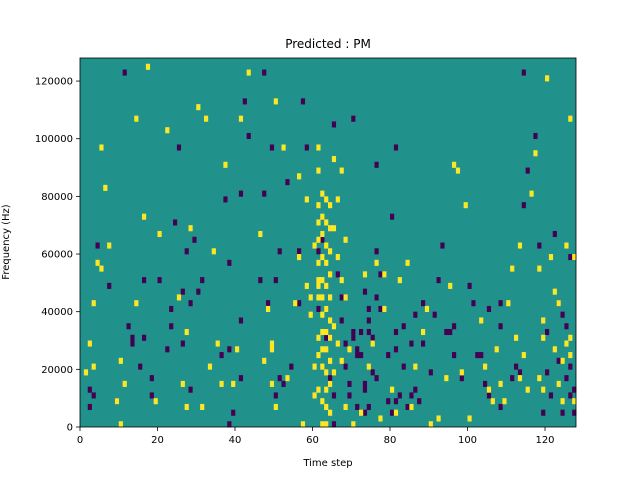  What do you see at coordinates (544, 440) in the screenshot?
I see `x-tick-label: 120` at bounding box center [544, 440].